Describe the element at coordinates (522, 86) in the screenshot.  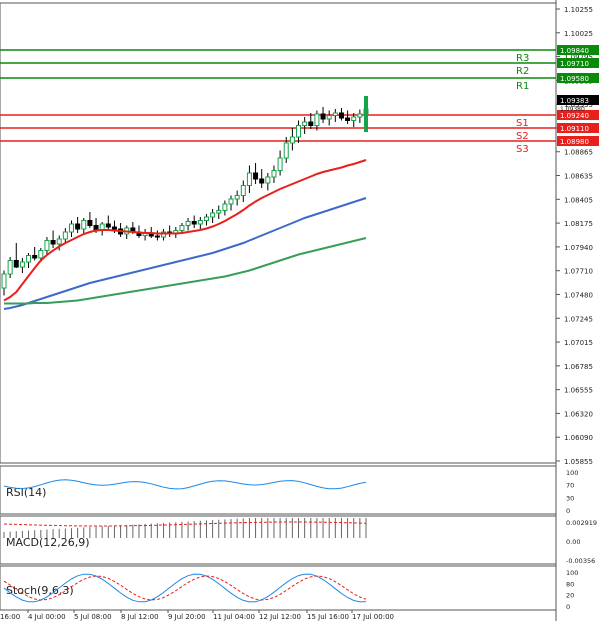
I see `level-label-r1: R1` at that location.